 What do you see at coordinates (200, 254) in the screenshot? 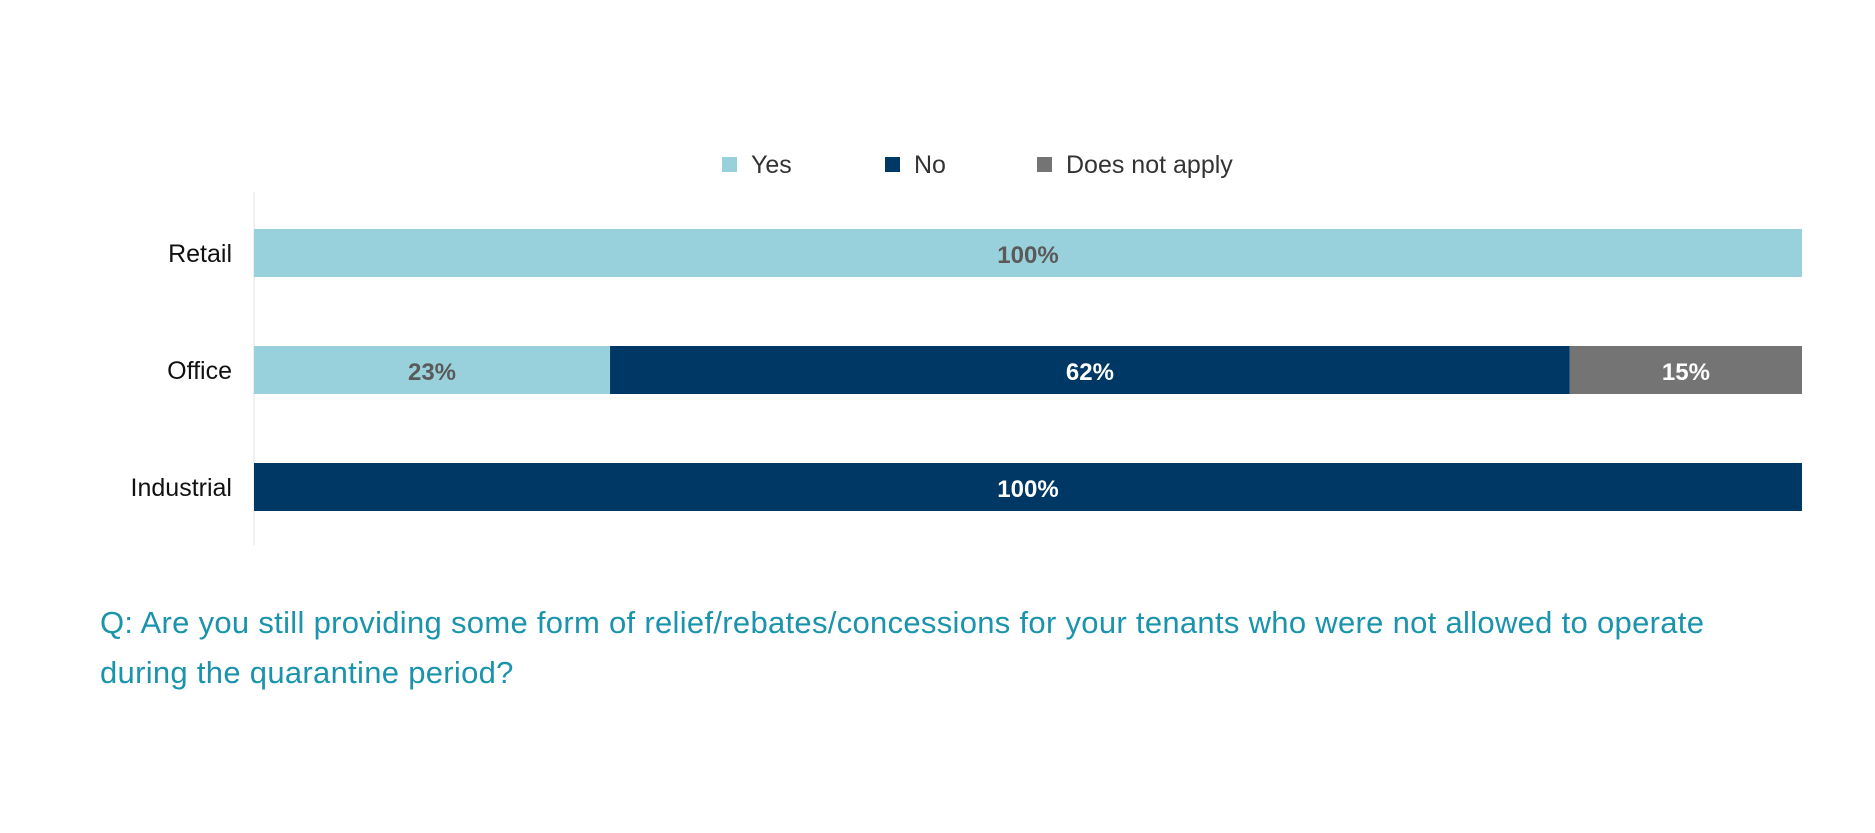
I see `category-label-retail: Retail` at bounding box center [200, 254].